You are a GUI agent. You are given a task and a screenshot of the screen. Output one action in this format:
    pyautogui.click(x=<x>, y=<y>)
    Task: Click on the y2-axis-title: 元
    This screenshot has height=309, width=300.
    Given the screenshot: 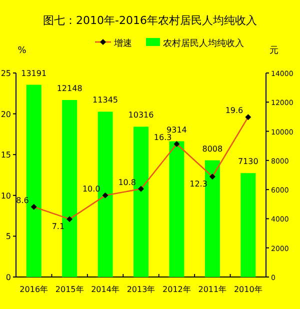 What is the action you would take?
    pyautogui.click(x=274, y=50)
    